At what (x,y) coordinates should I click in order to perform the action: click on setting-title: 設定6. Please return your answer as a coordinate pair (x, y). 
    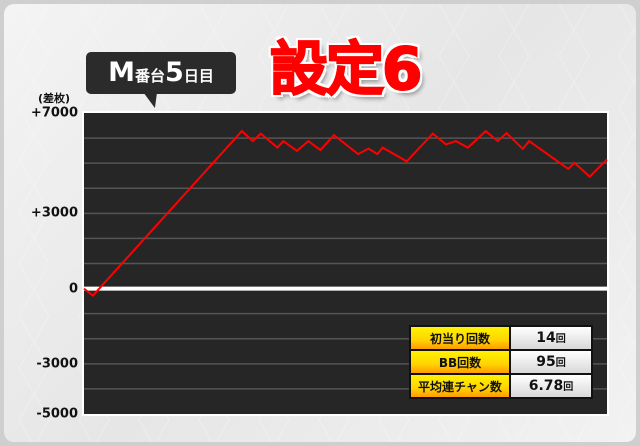
    Looking at the image, I should click on (346, 69).